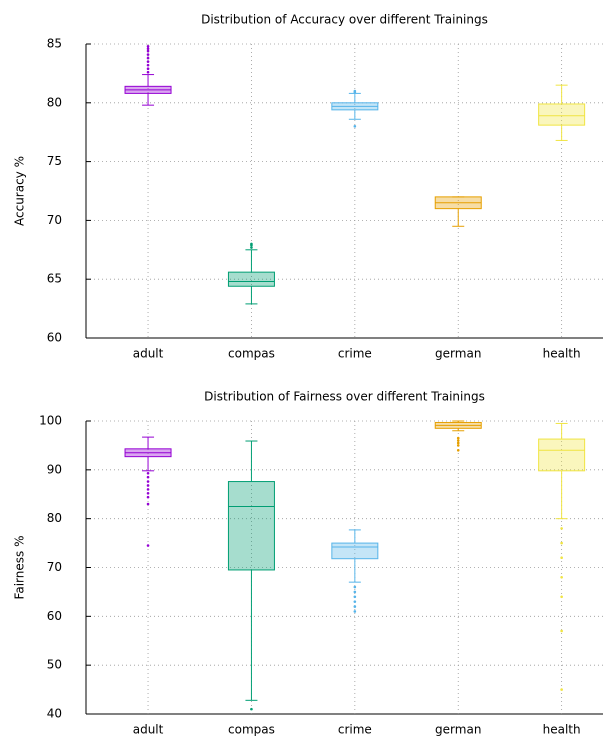 This screenshot has width=605, height=744. I want to click on y-tick-label: 100, so click(50, 421).